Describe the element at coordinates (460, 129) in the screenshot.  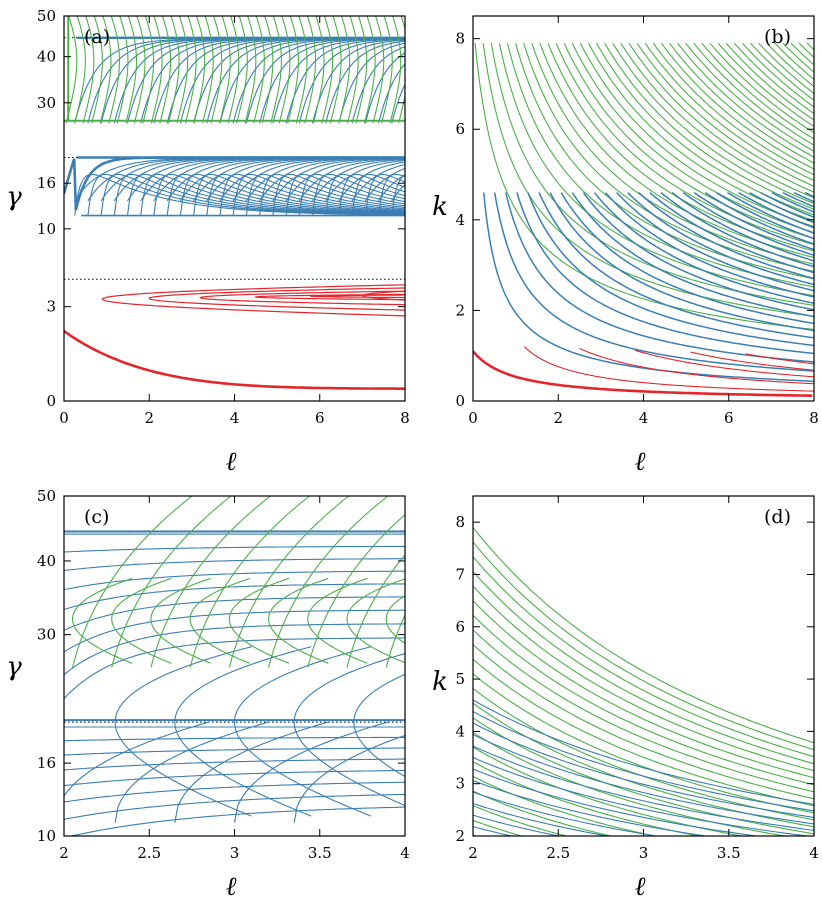
I see `y-tick-label: 6` at that location.